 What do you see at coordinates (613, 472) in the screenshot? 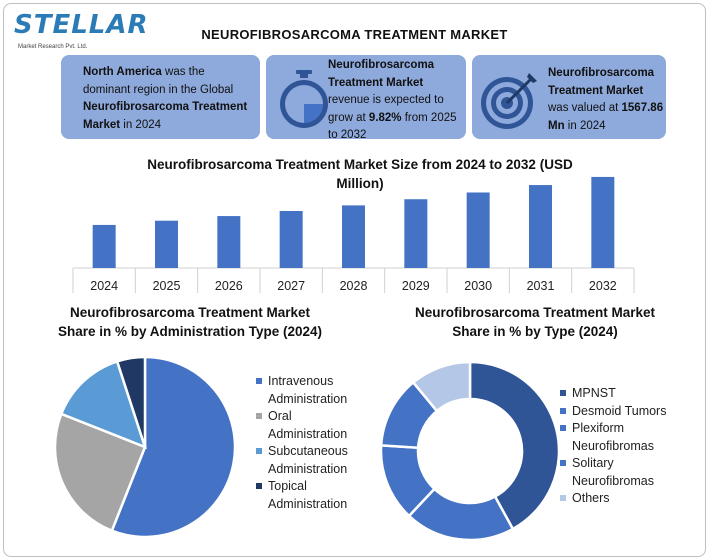
I see `legend-label: Solitary Neurofibromas` at bounding box center [613, 472].